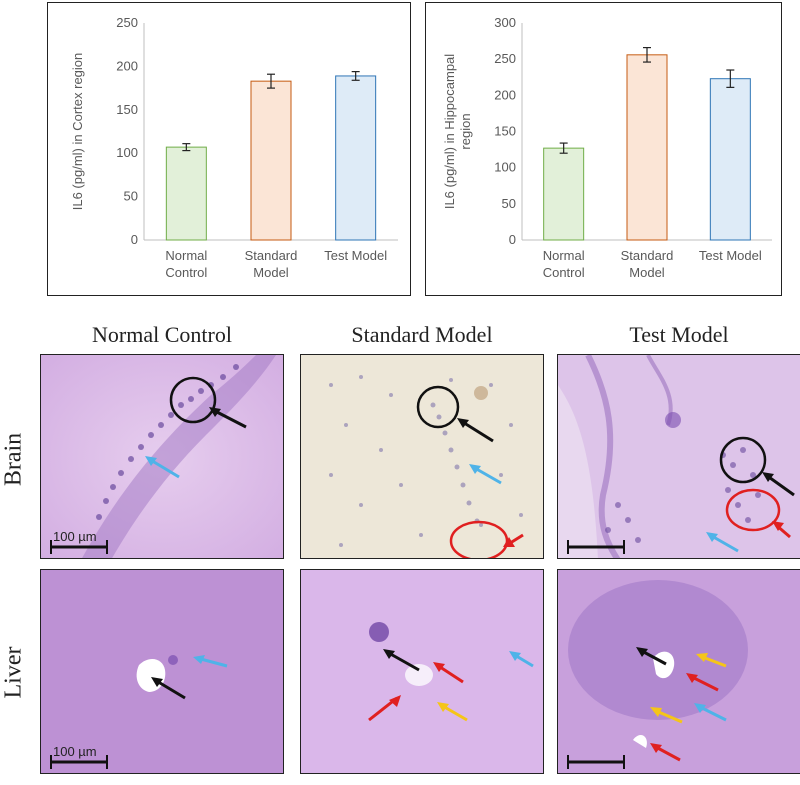  What do you see at coordinates (679, 334) in the screenshot?
I see `column-title-test-model: Test Model` at bounding box center [679, 334].